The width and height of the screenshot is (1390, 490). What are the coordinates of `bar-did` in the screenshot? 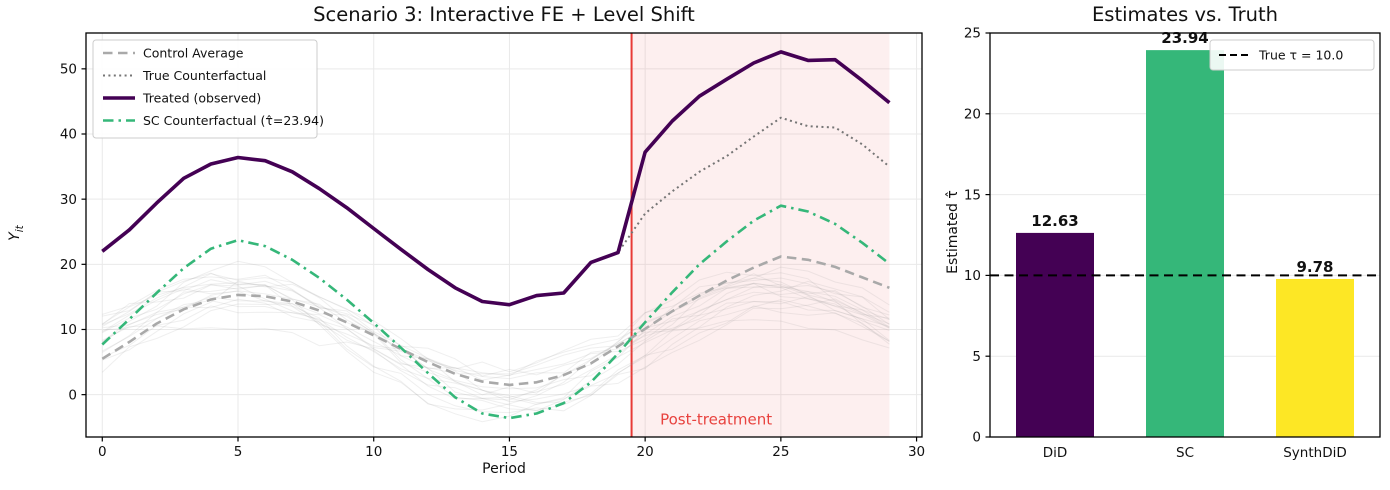 It's located at (1055, 334).